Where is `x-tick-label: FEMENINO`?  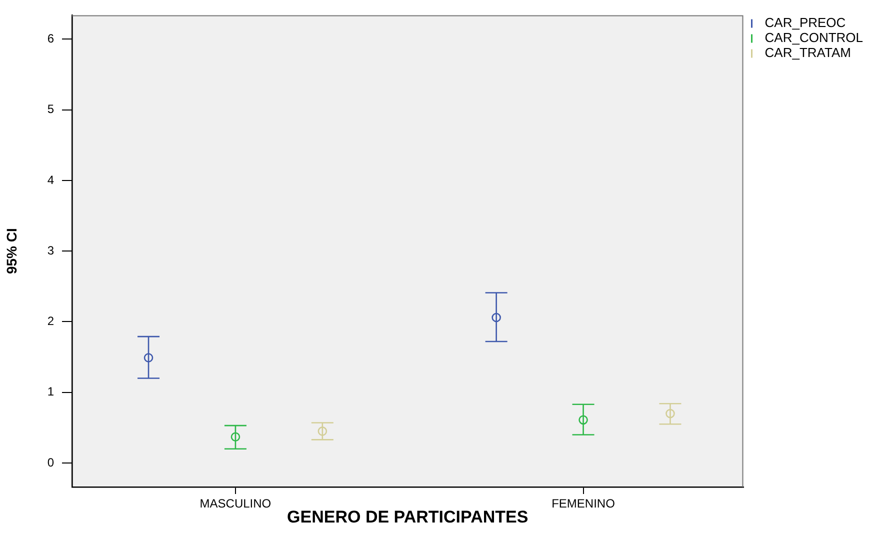
x-tick-label: FEMENINO is located at coordinates (583, 503).